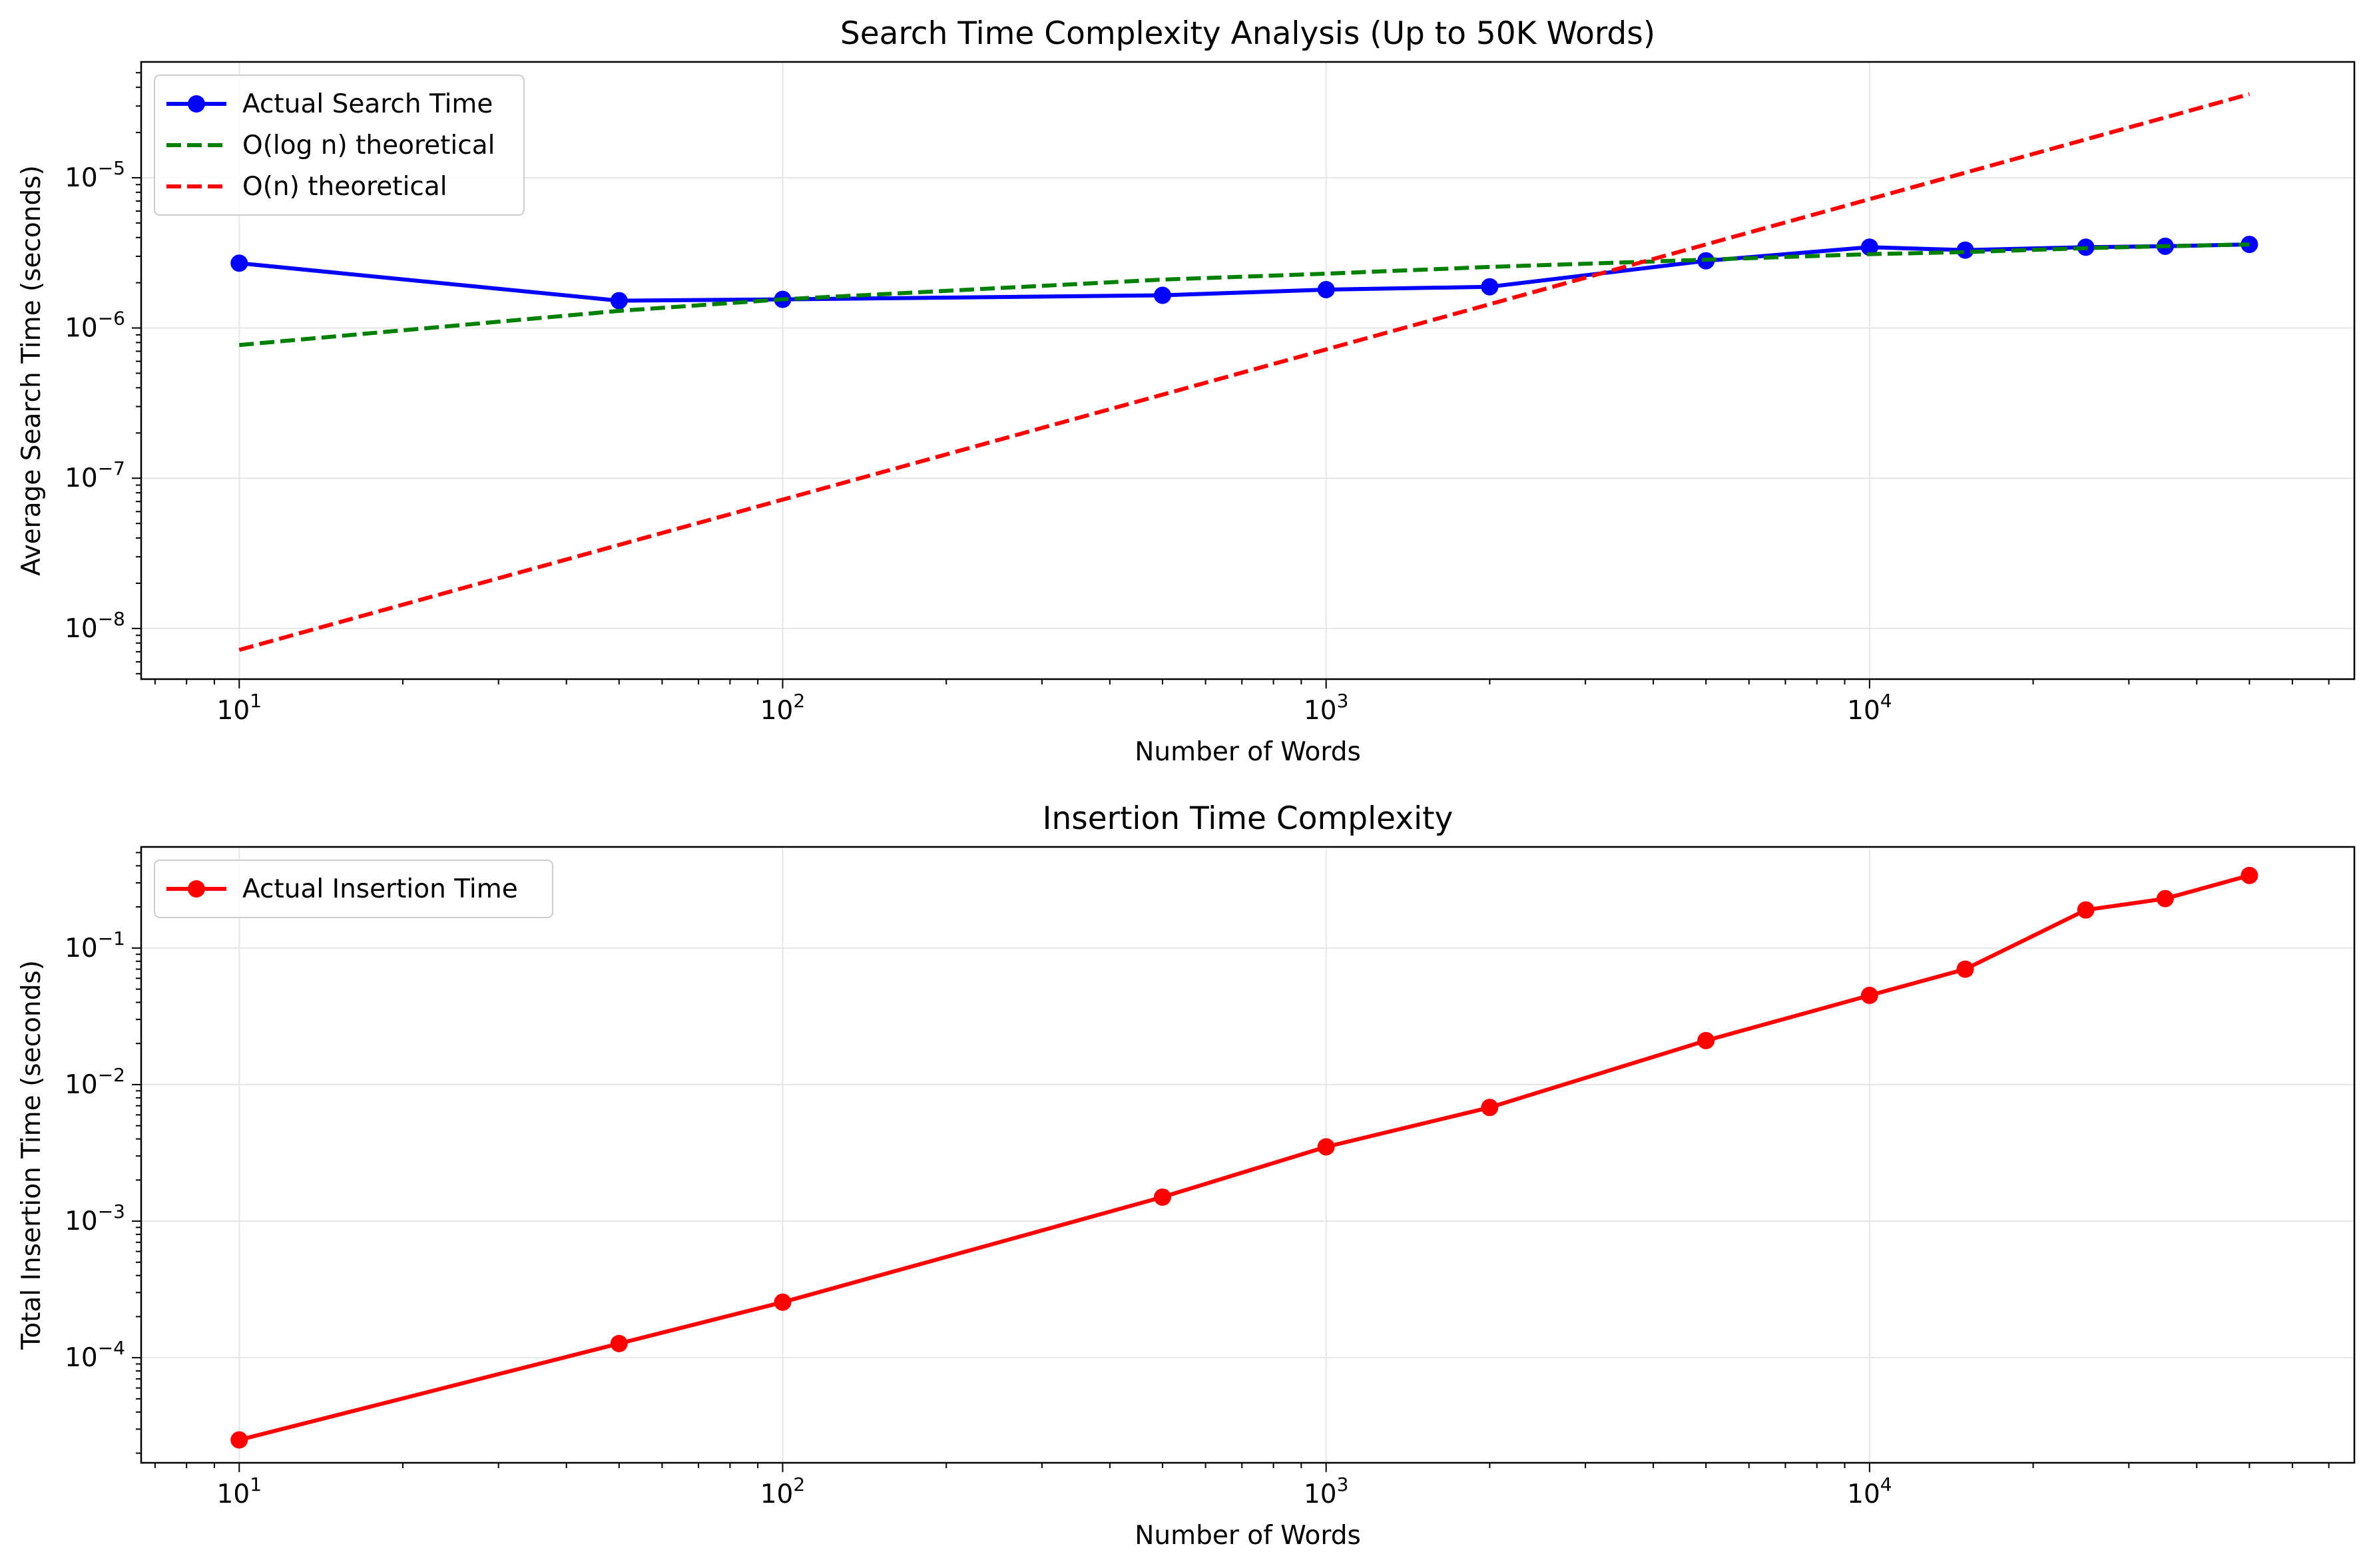 Image resolution: width=2373 pixels, height=1568 pixels. I want to click on legend: Actual Insertion Time, so click(353, 889).